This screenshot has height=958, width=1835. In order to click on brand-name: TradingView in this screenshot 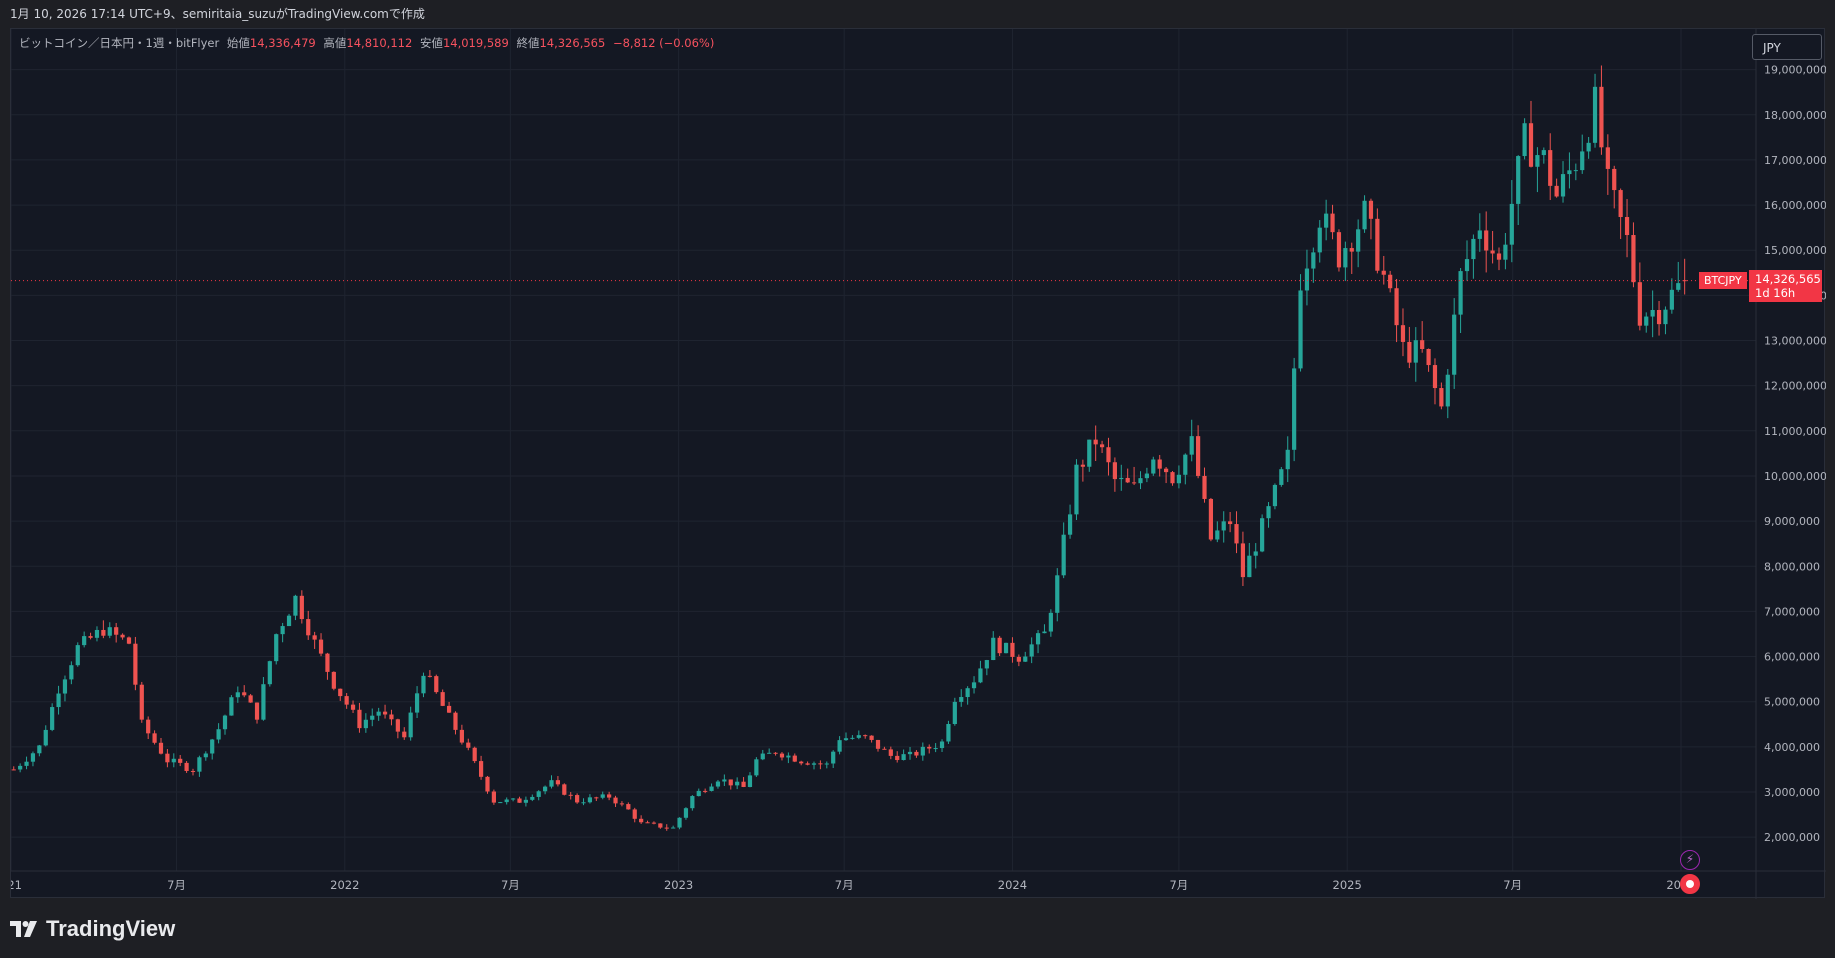, I will do `click(111, 928)`.